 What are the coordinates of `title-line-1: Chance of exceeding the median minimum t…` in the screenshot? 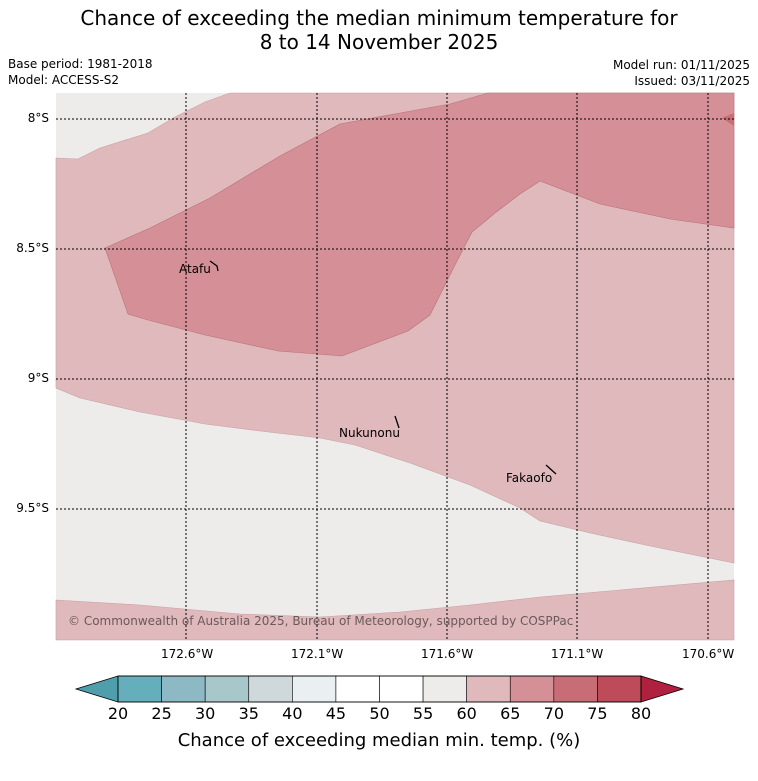 It's located at (379, 18).